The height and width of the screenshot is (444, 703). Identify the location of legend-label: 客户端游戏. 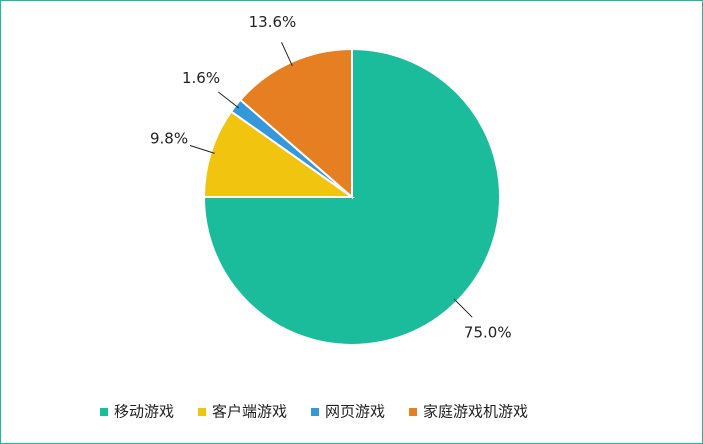
(249, 412).